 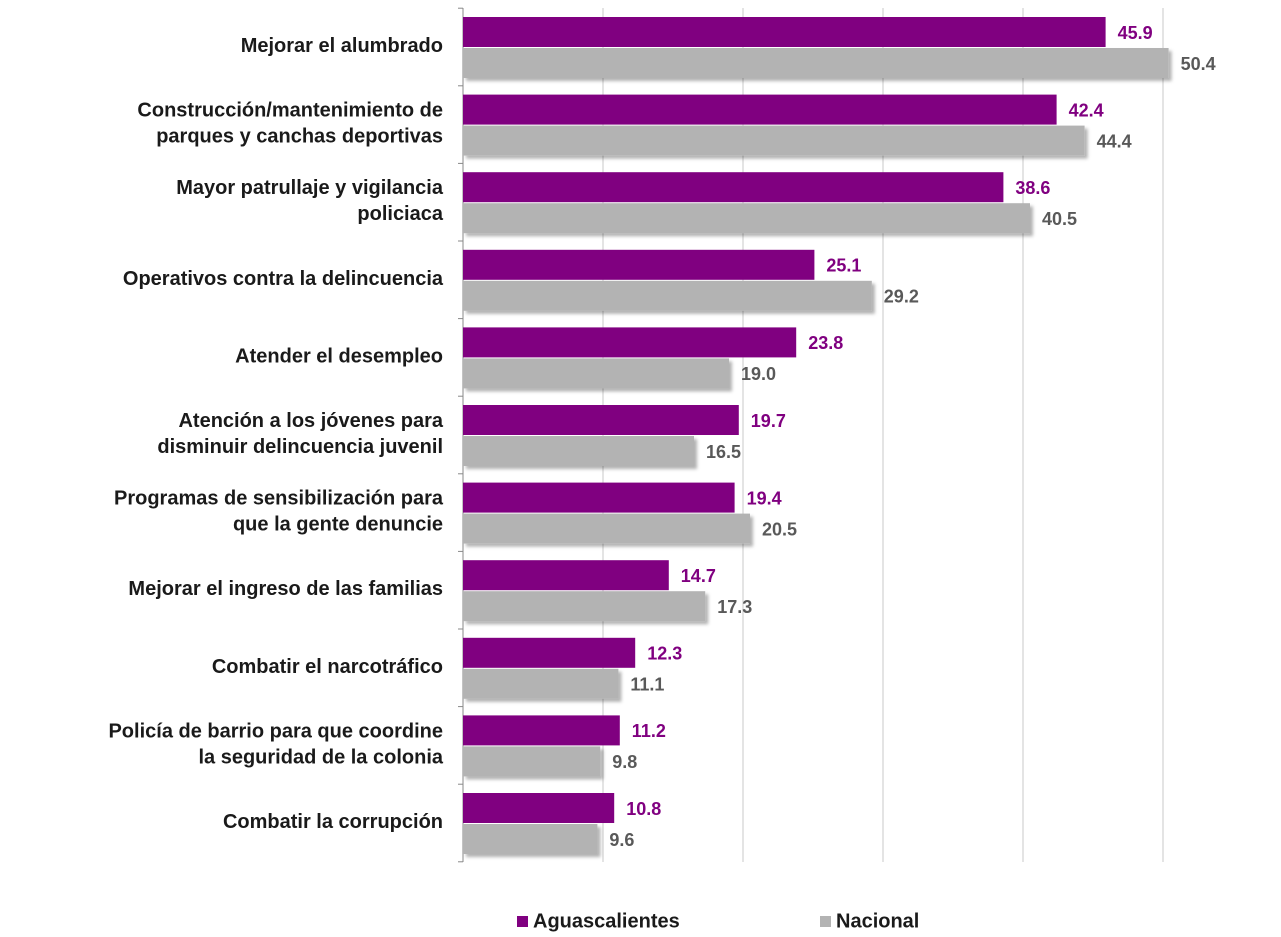 I want to click on value-label: 19.7, so click(x=768, y=421).